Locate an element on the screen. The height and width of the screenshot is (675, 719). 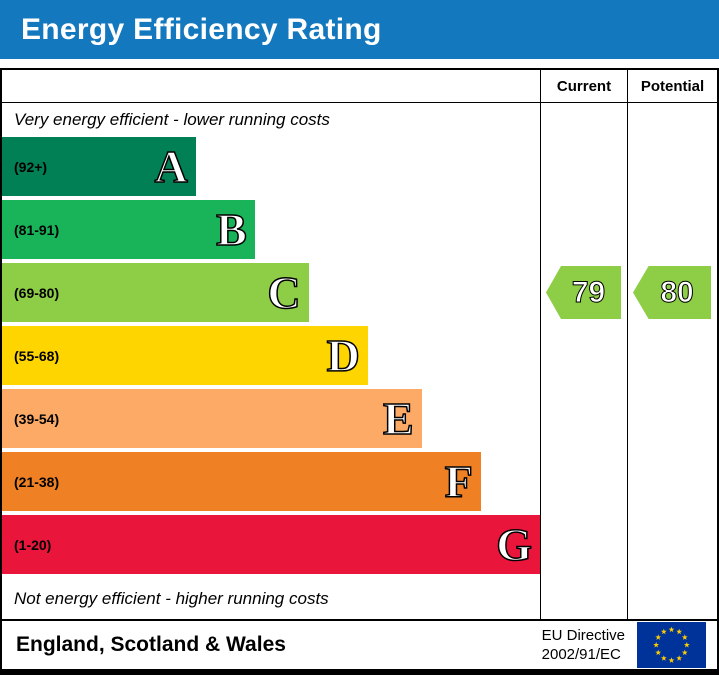
band-letter: D is located at coordinates (343, 355).